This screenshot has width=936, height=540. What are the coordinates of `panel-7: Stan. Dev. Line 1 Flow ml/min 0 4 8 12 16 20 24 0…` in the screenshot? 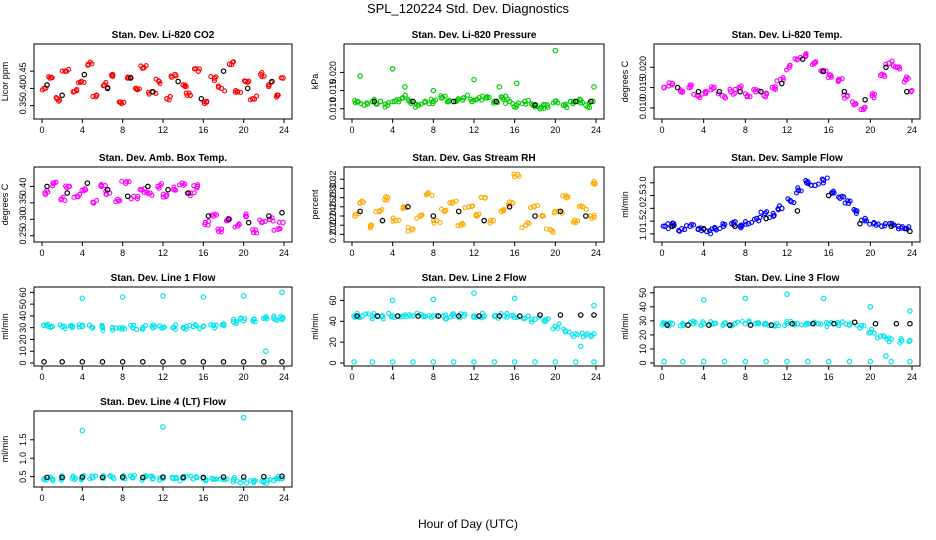 It's located at (146, 327).